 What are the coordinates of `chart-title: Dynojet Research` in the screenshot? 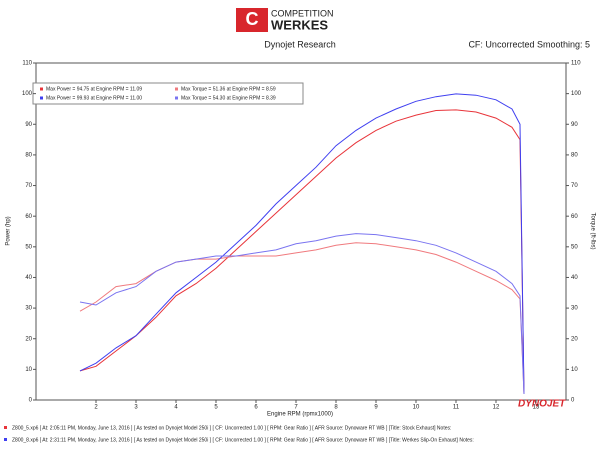 It's located at (300, 44).